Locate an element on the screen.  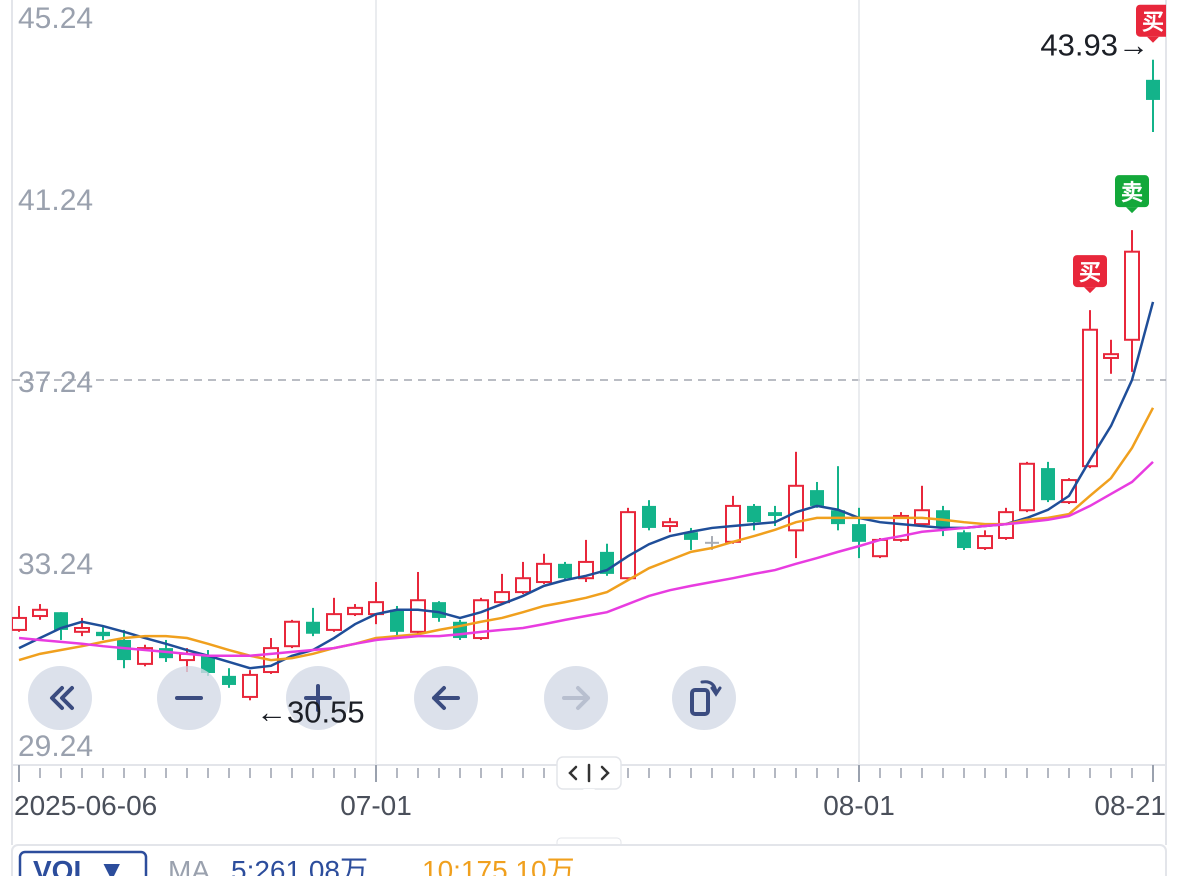
volume-panel is located at coordinates (589, 860).